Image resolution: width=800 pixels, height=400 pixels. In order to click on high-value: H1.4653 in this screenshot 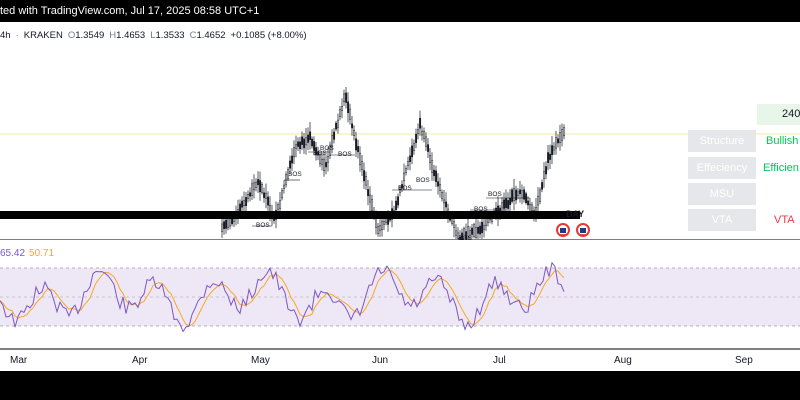, I will do `click(127, 35)`.